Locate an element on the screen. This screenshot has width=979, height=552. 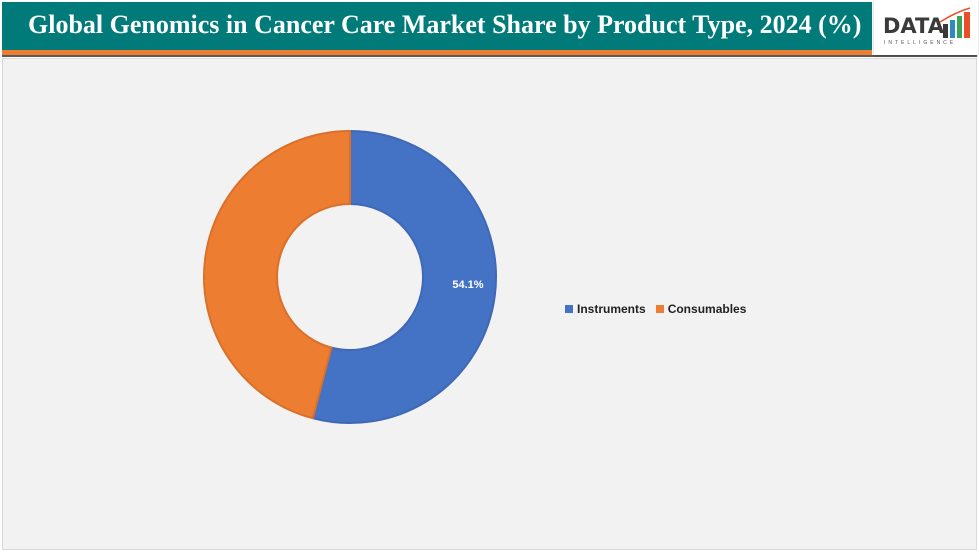
data-label: 54.1% is located at coordinates (467, 285).